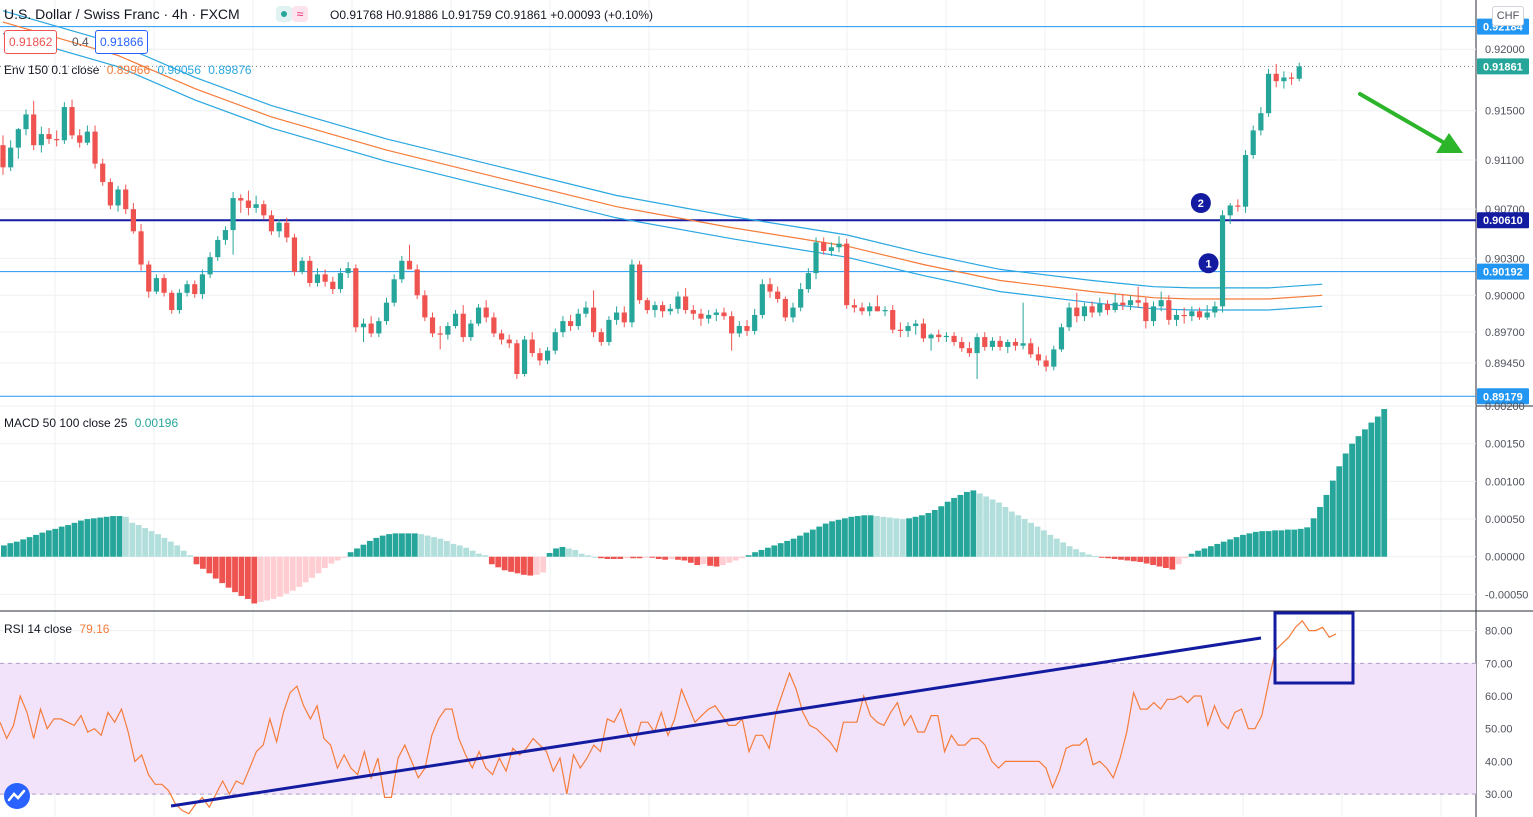  Describe the element at coordinates (31, 42) in the screenshot. I see `sell-price-button: 0.91862` at that location.